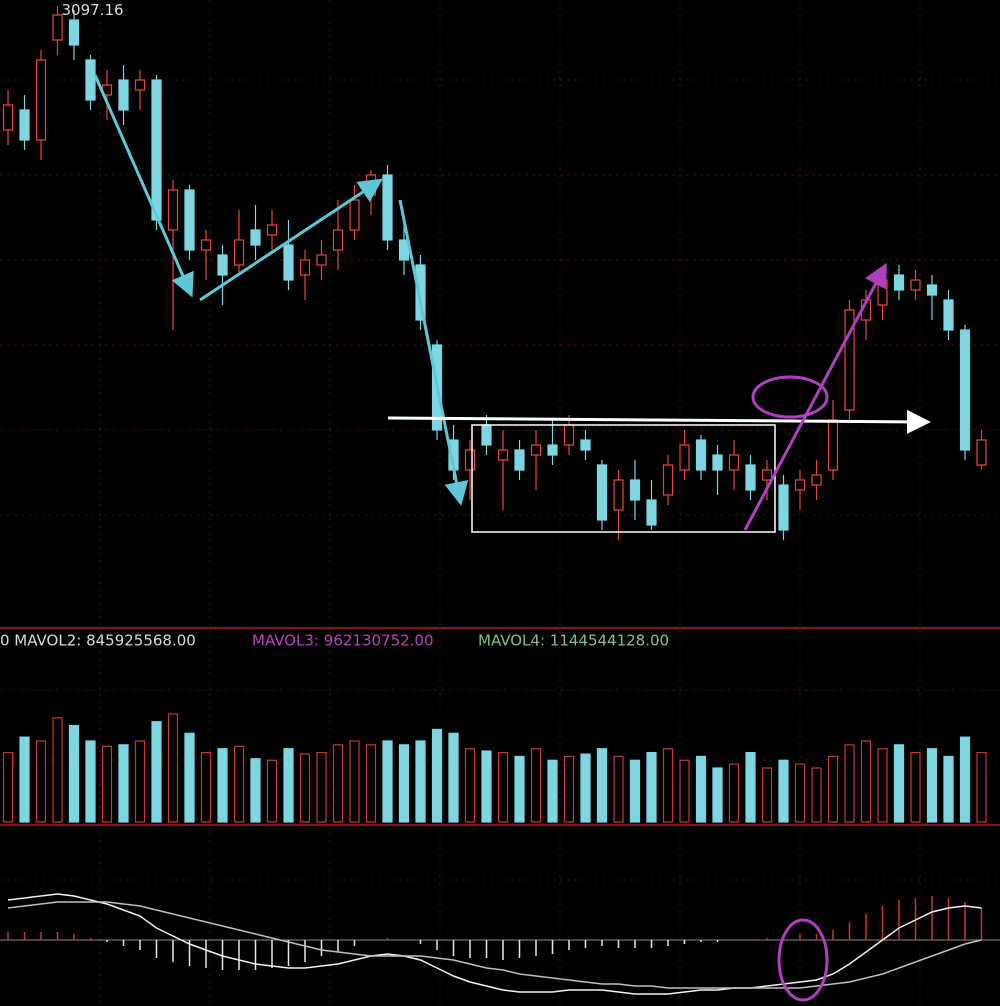  What do you see at coordinates (623, 478) in the screenshot?
I see `range-box` at bounding box center [623, 478].